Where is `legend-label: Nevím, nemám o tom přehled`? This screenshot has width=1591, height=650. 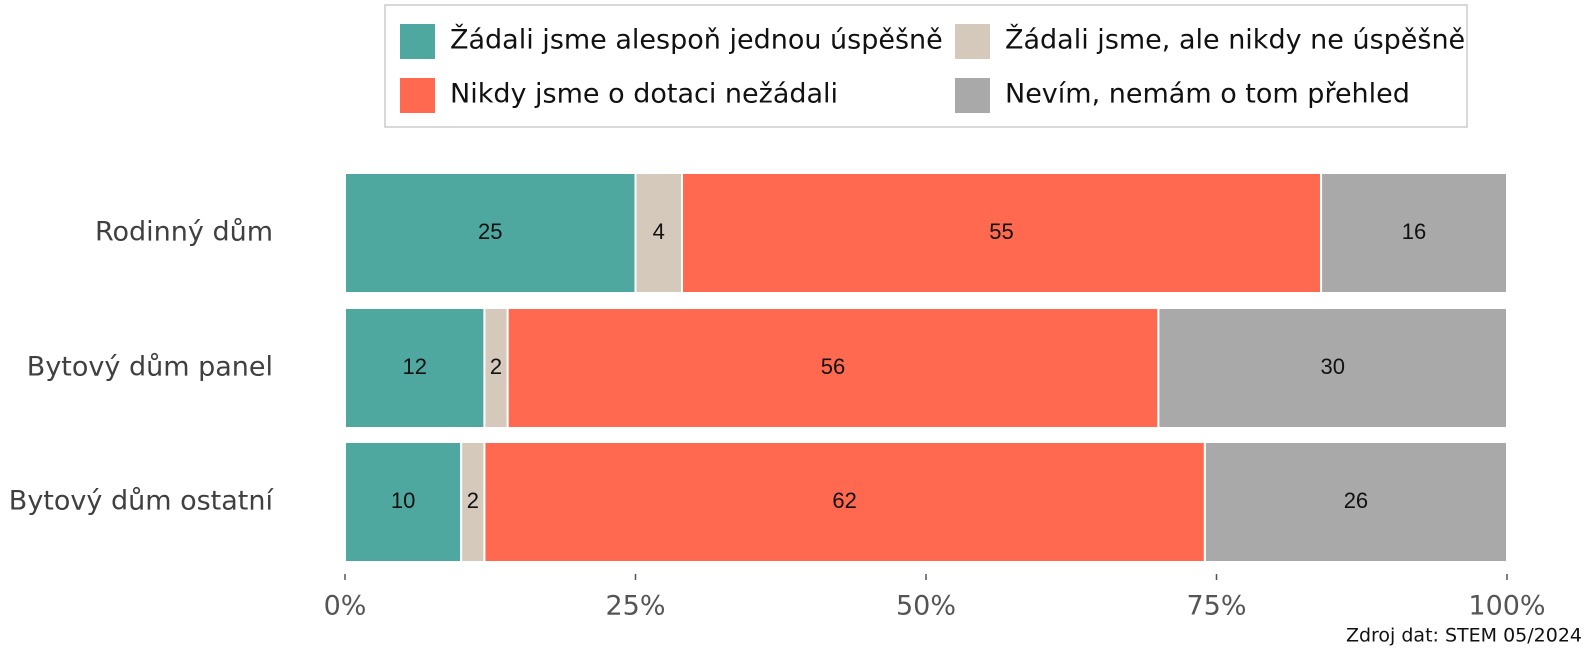
legend-label: Nevím, nemám o tom přehled is located at coordinates (1207, 94).